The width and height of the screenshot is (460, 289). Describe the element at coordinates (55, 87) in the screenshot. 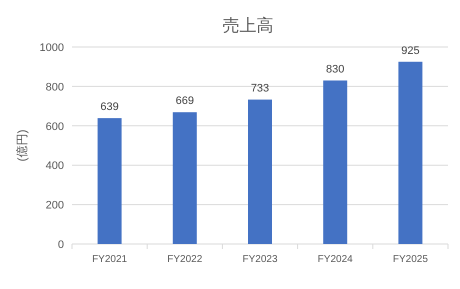

I see `y-tick-label: 800` at that location.